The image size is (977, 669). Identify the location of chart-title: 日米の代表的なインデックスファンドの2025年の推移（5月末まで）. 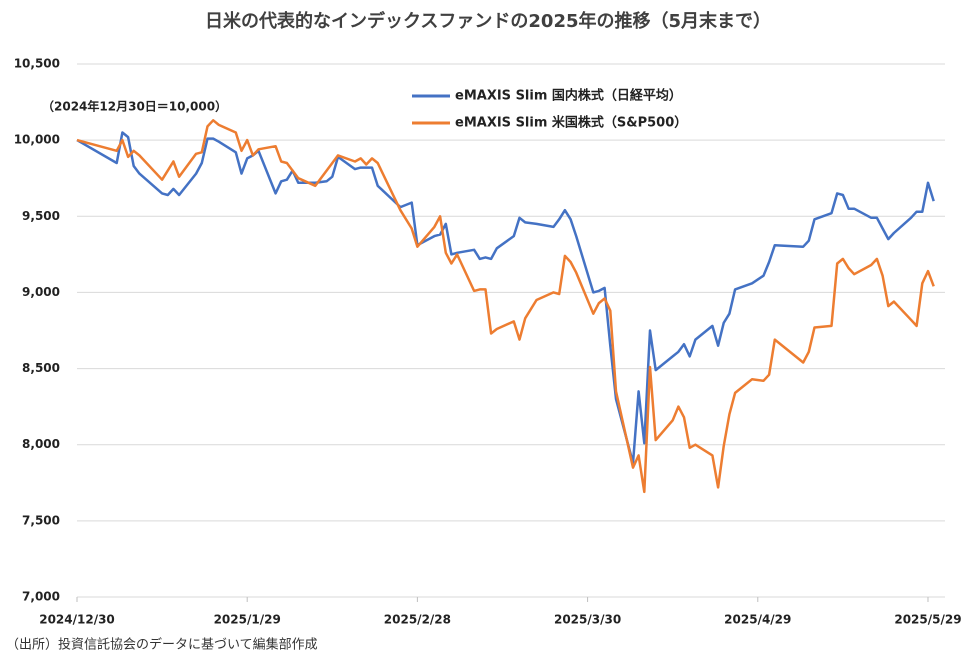
(488, 21).